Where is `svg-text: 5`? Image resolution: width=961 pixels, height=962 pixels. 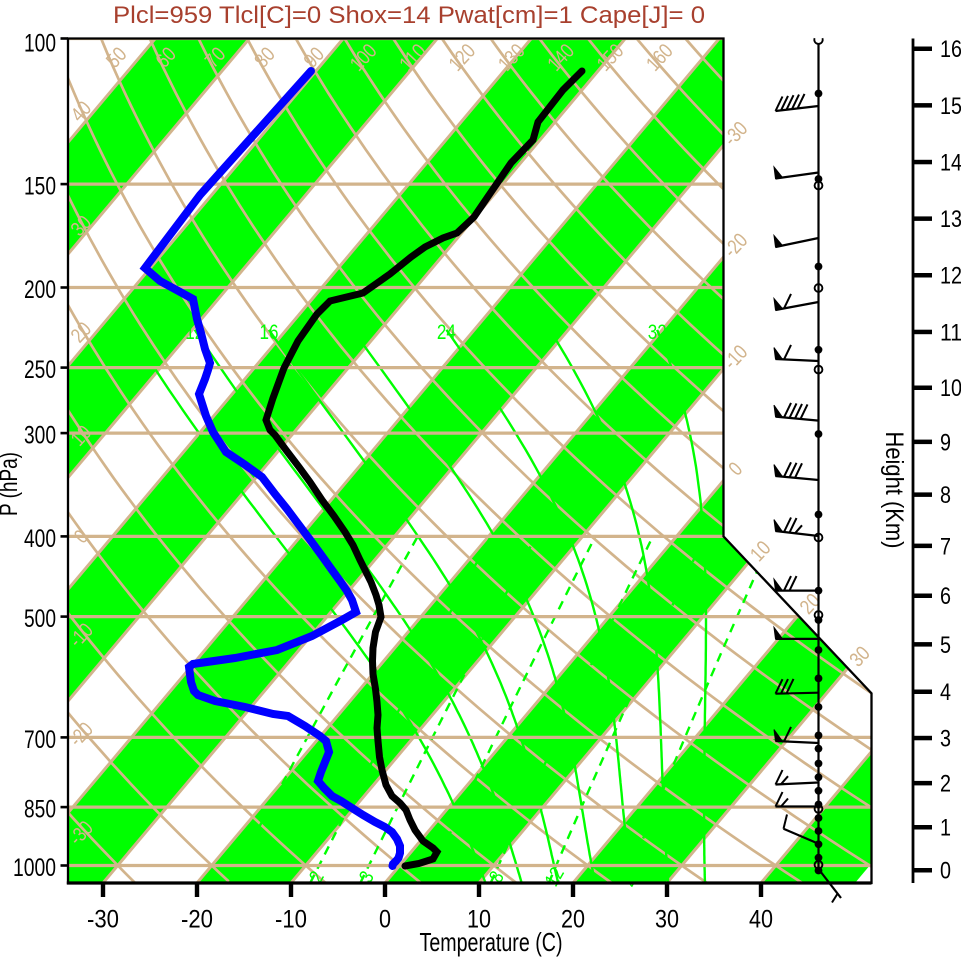
svg-text: 5 is located at coordinates (945, 645).